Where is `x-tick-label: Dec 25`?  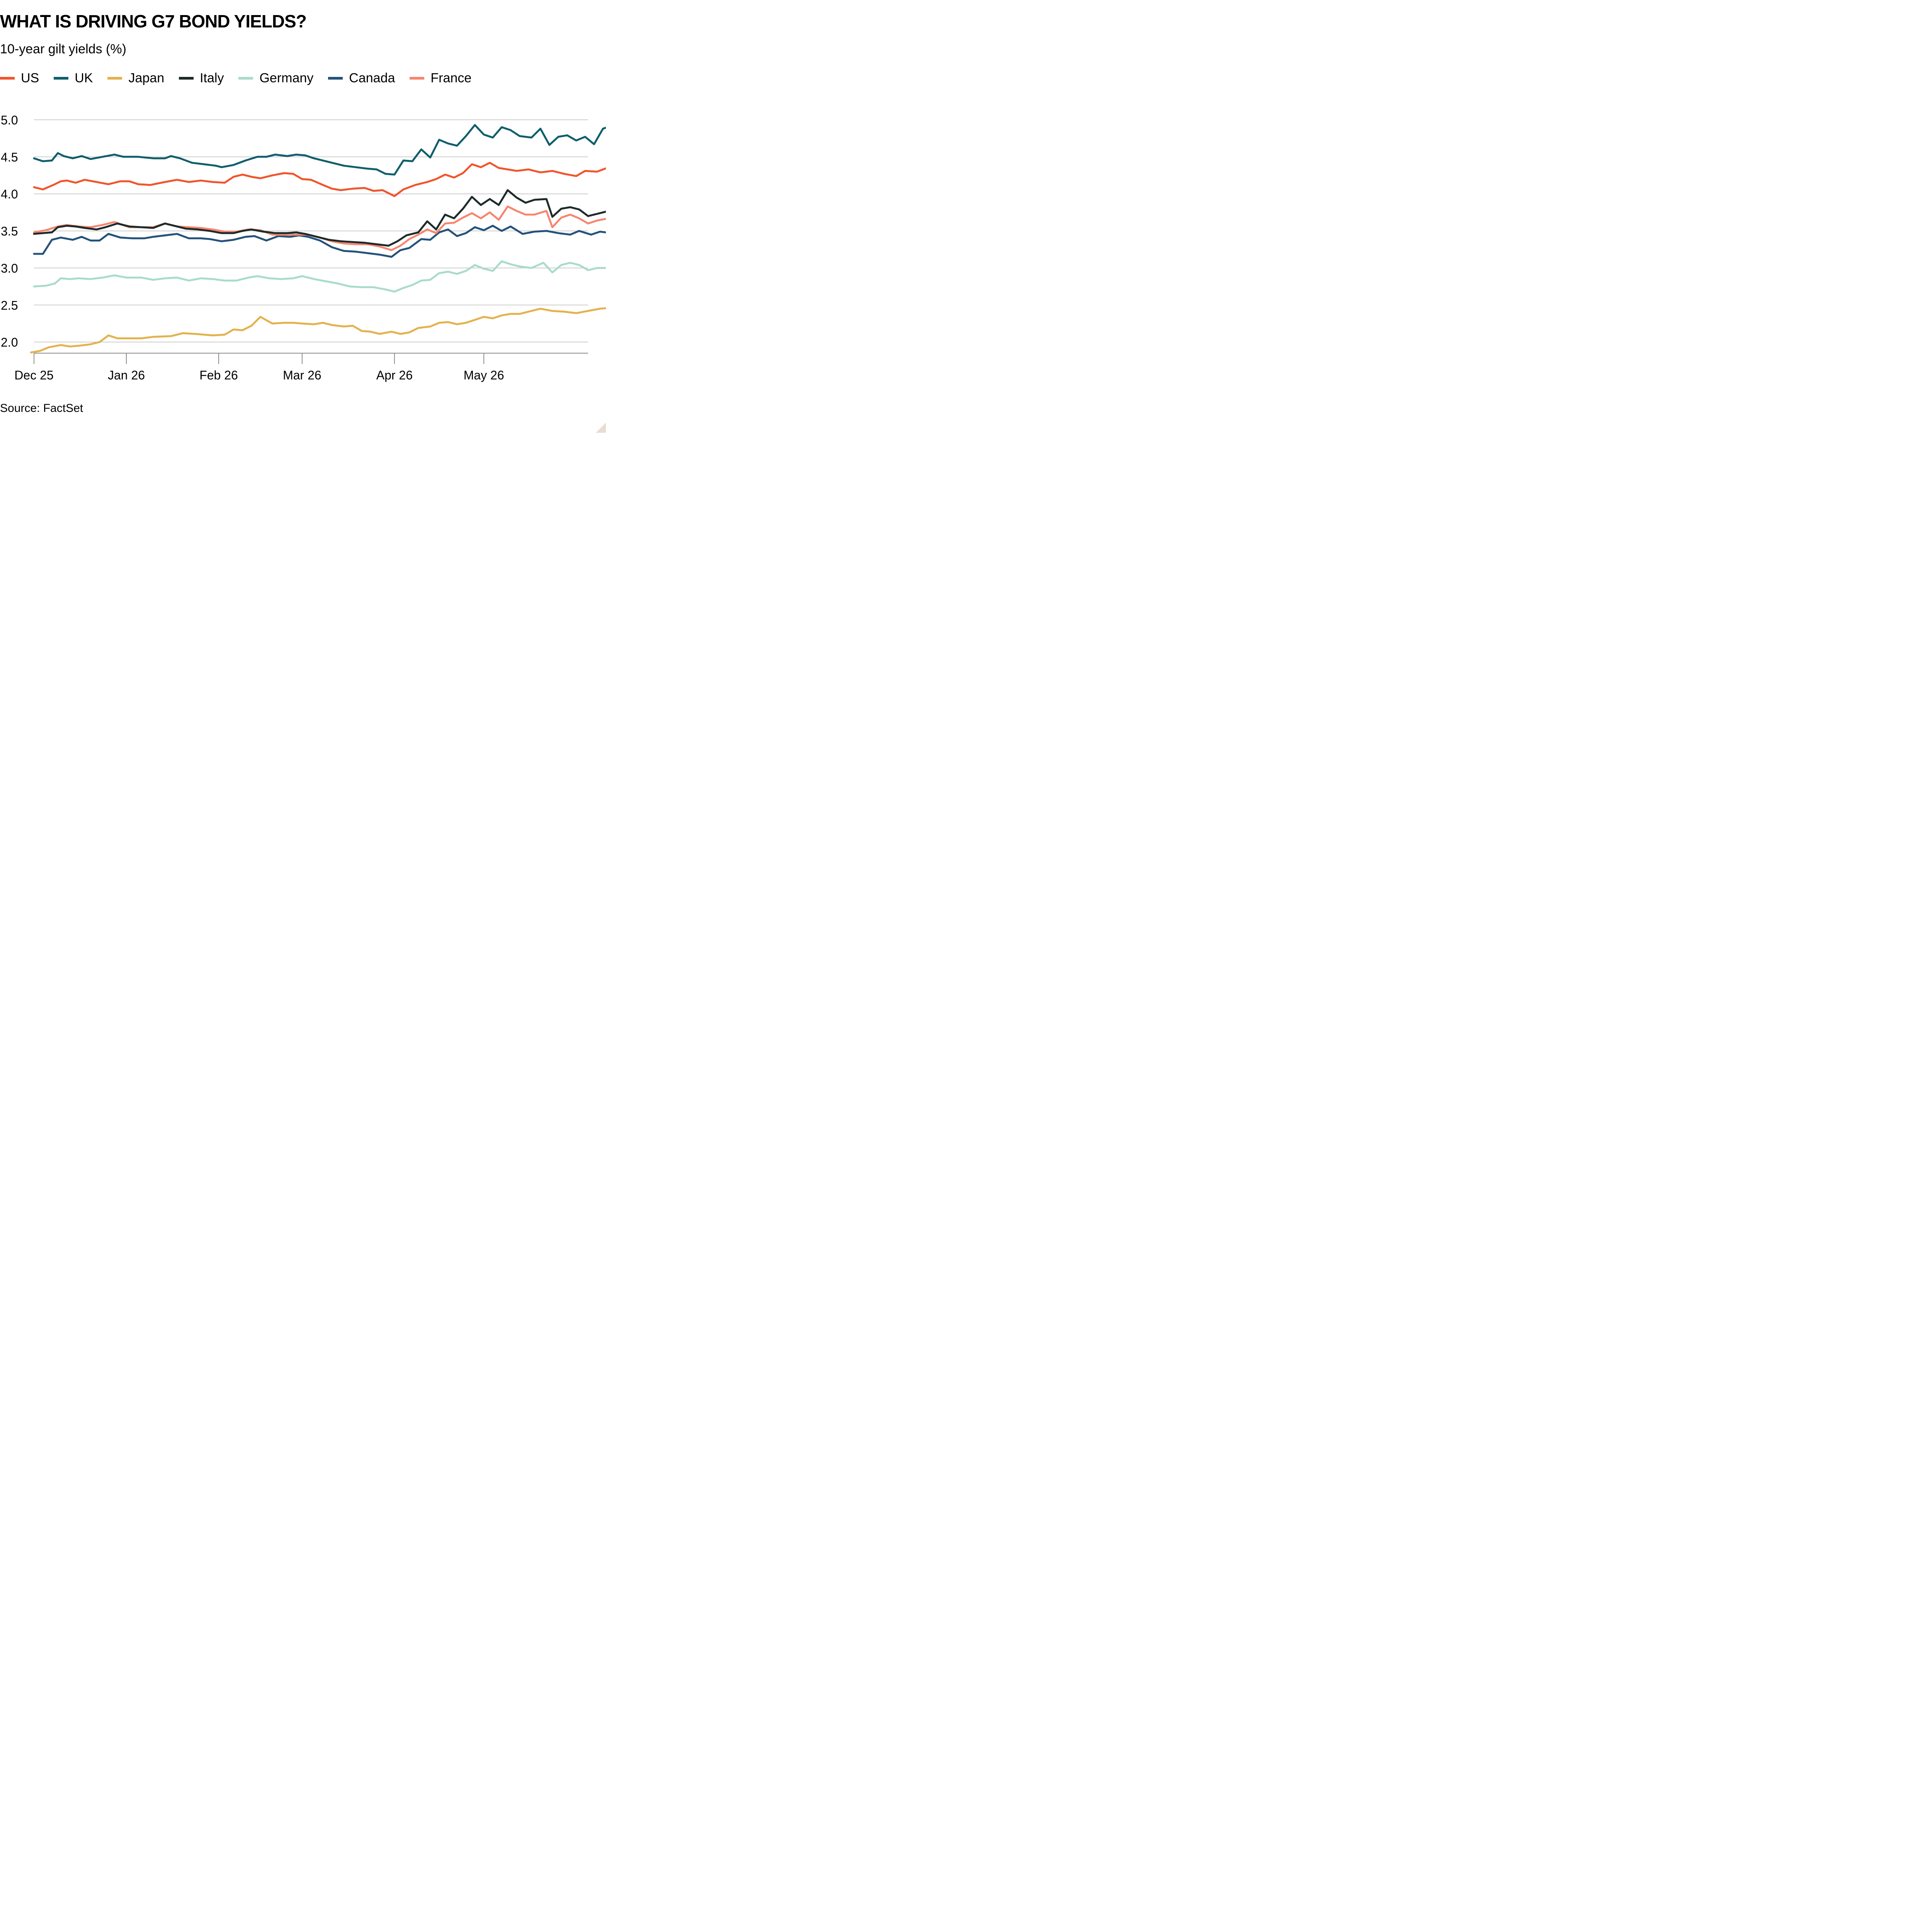 x-tick-label: Dec 25 is located at coordinates (33, 375).